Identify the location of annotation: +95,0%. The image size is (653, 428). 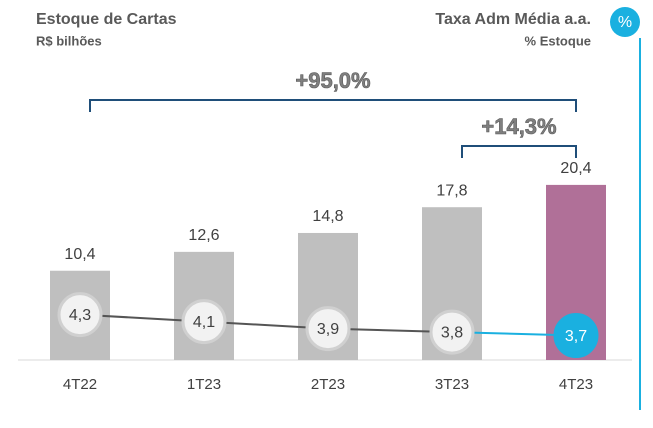
(332, 80).